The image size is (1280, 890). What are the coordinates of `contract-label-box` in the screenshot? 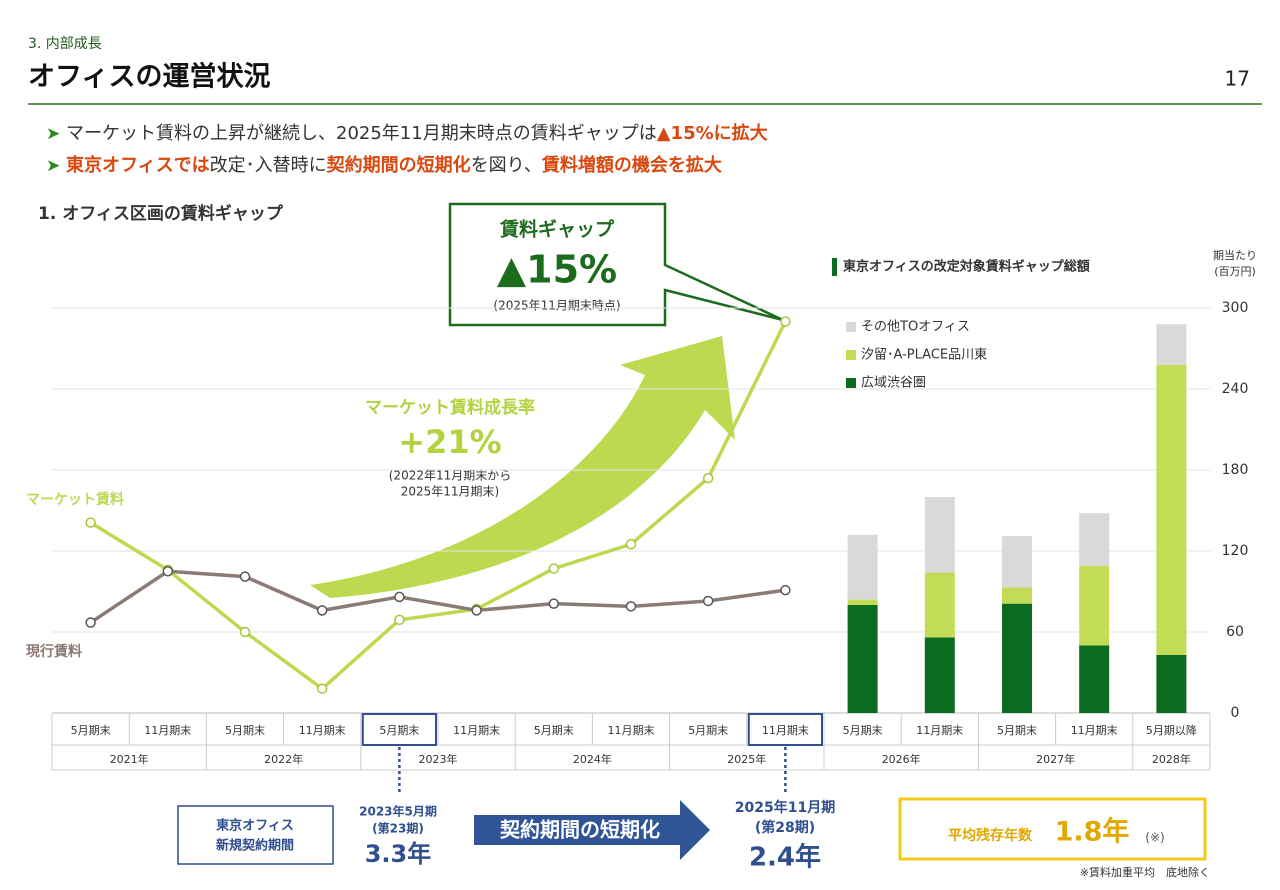 It's located at (255, 835).